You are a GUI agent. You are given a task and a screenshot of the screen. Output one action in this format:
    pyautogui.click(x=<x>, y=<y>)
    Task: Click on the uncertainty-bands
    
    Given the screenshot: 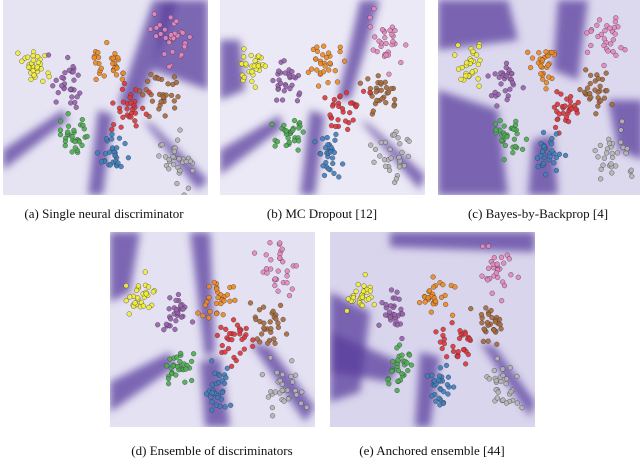 What is the action you would take?
    pyautogui.click(x=539, y=97)
    